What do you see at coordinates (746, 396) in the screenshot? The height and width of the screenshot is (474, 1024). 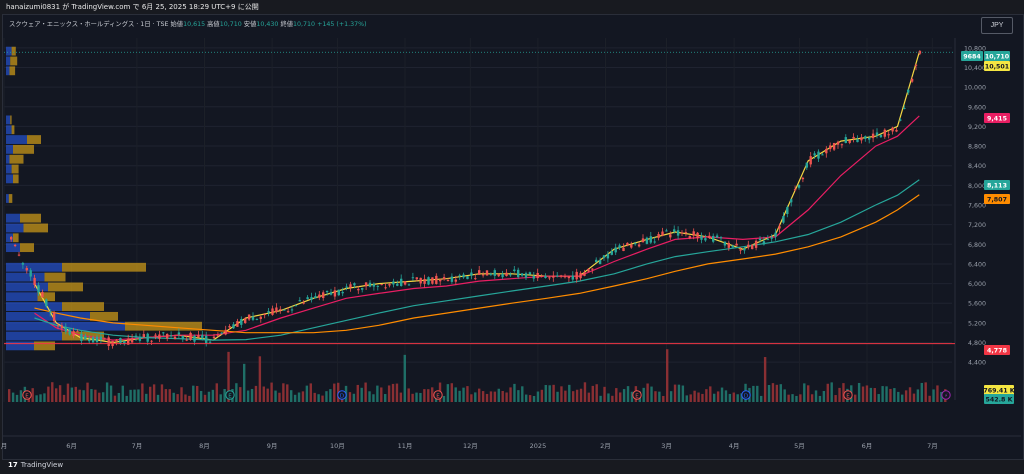 I see `event-marker-label: D` at bounding box center [746, 396].